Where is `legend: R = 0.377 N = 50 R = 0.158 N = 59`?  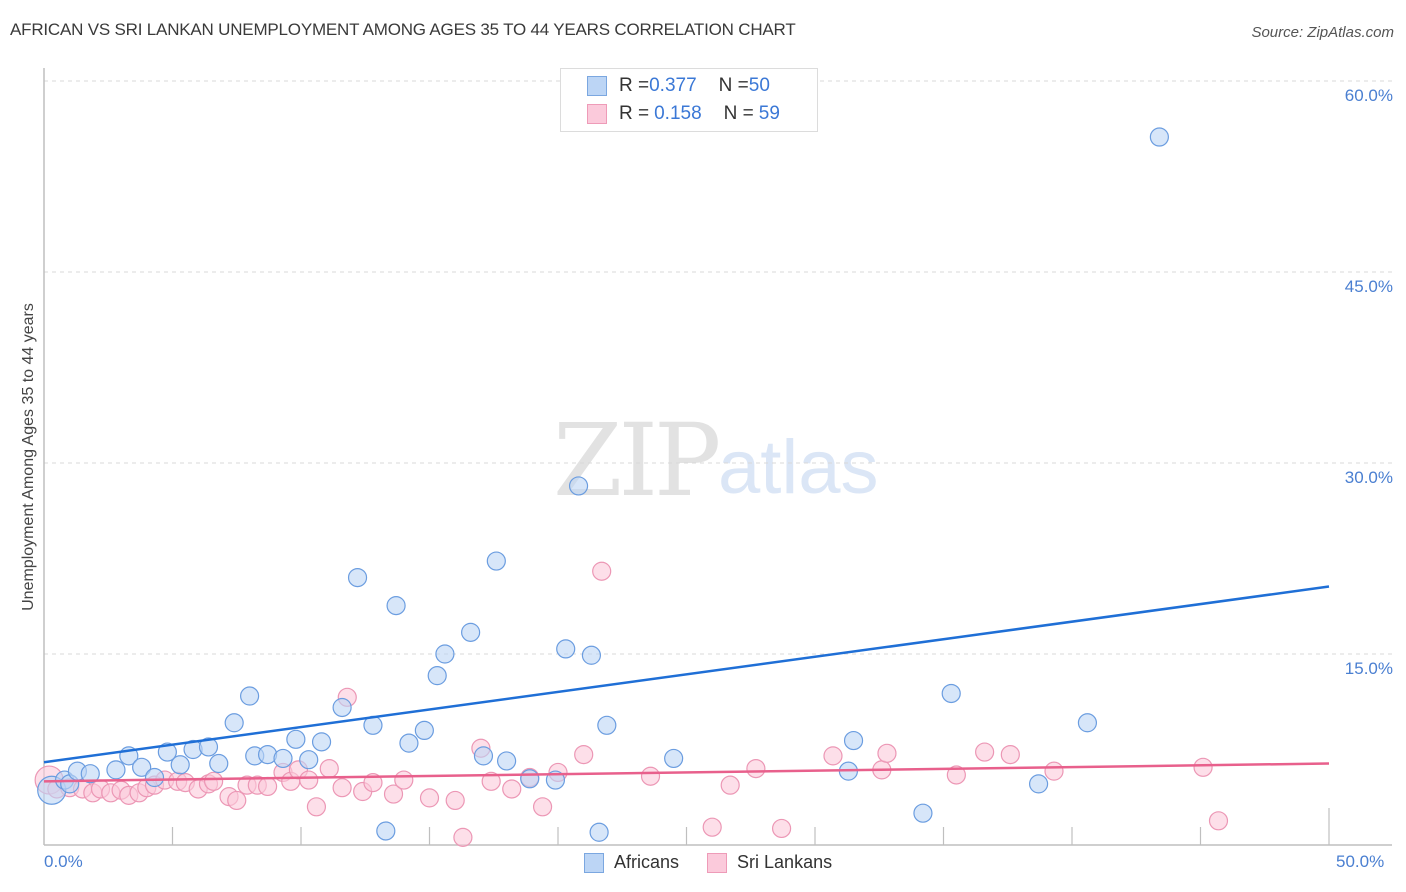 legend: R = 0.377 N = 50 R = 0.158 N = 59 is located at coordinates (689, 100).